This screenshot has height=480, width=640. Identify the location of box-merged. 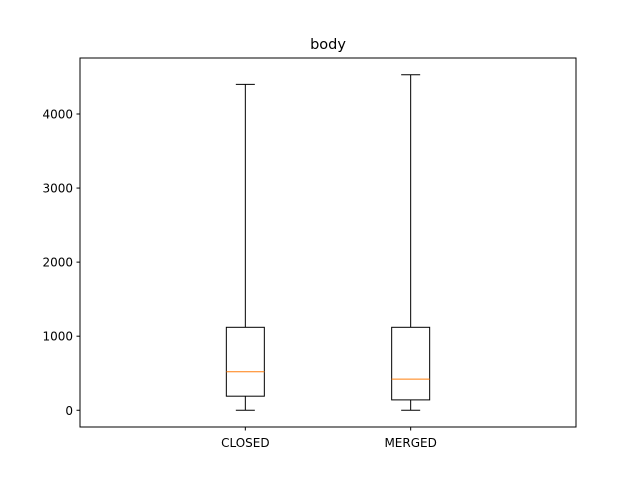
(411, 242).